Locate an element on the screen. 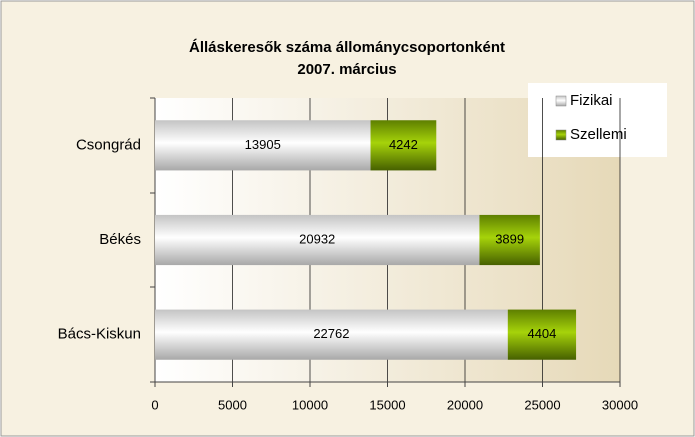  x-tick-label: 15000 is located at coordinates (387, 404).